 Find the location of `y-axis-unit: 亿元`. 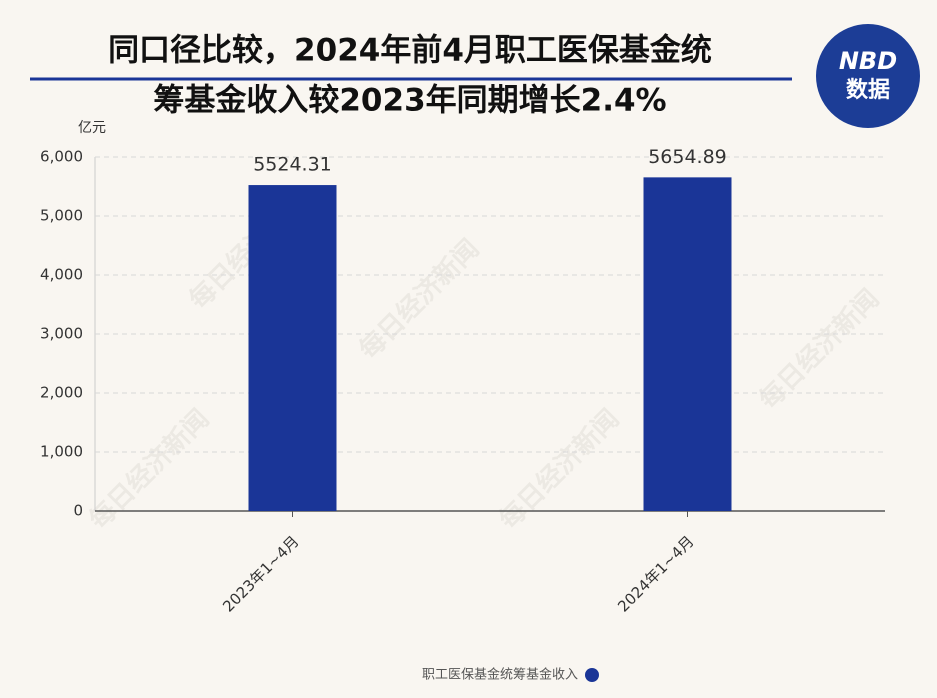

y-axis-unit: 亿元 is located at coordinates (92, 128).